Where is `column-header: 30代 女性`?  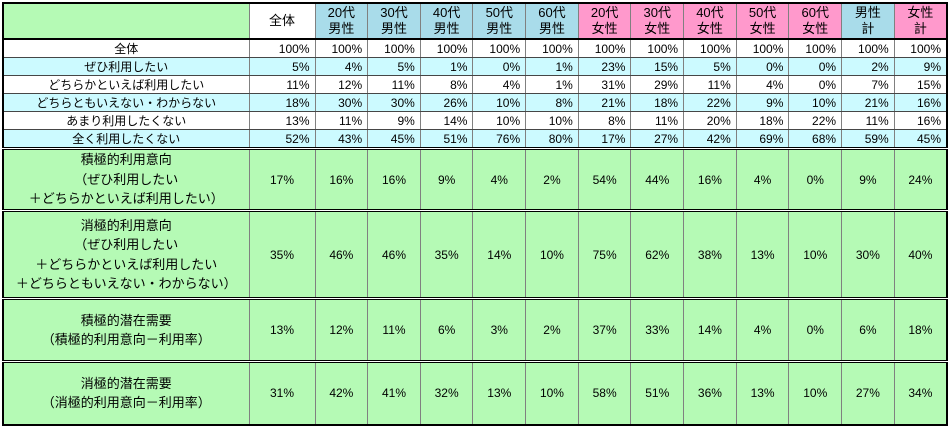
column-header: 30代 女性 is located at coordinates (657, 21).